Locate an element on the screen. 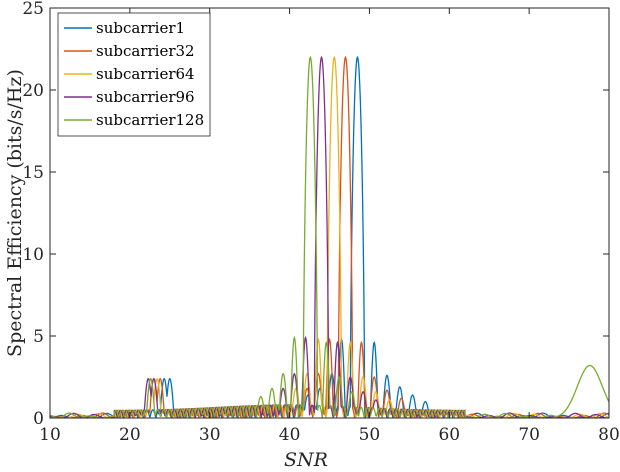 The height and width of the screenshot is (472, 620). y-tick-label: 0 is located at coordinates (38, 419).